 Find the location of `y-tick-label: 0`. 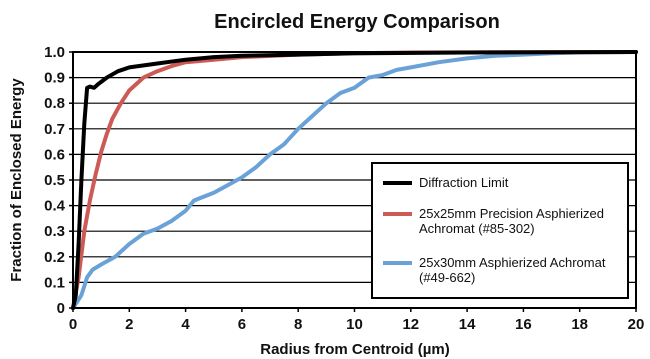

y-tick-label: 0 is located at coordinates (61, 308).